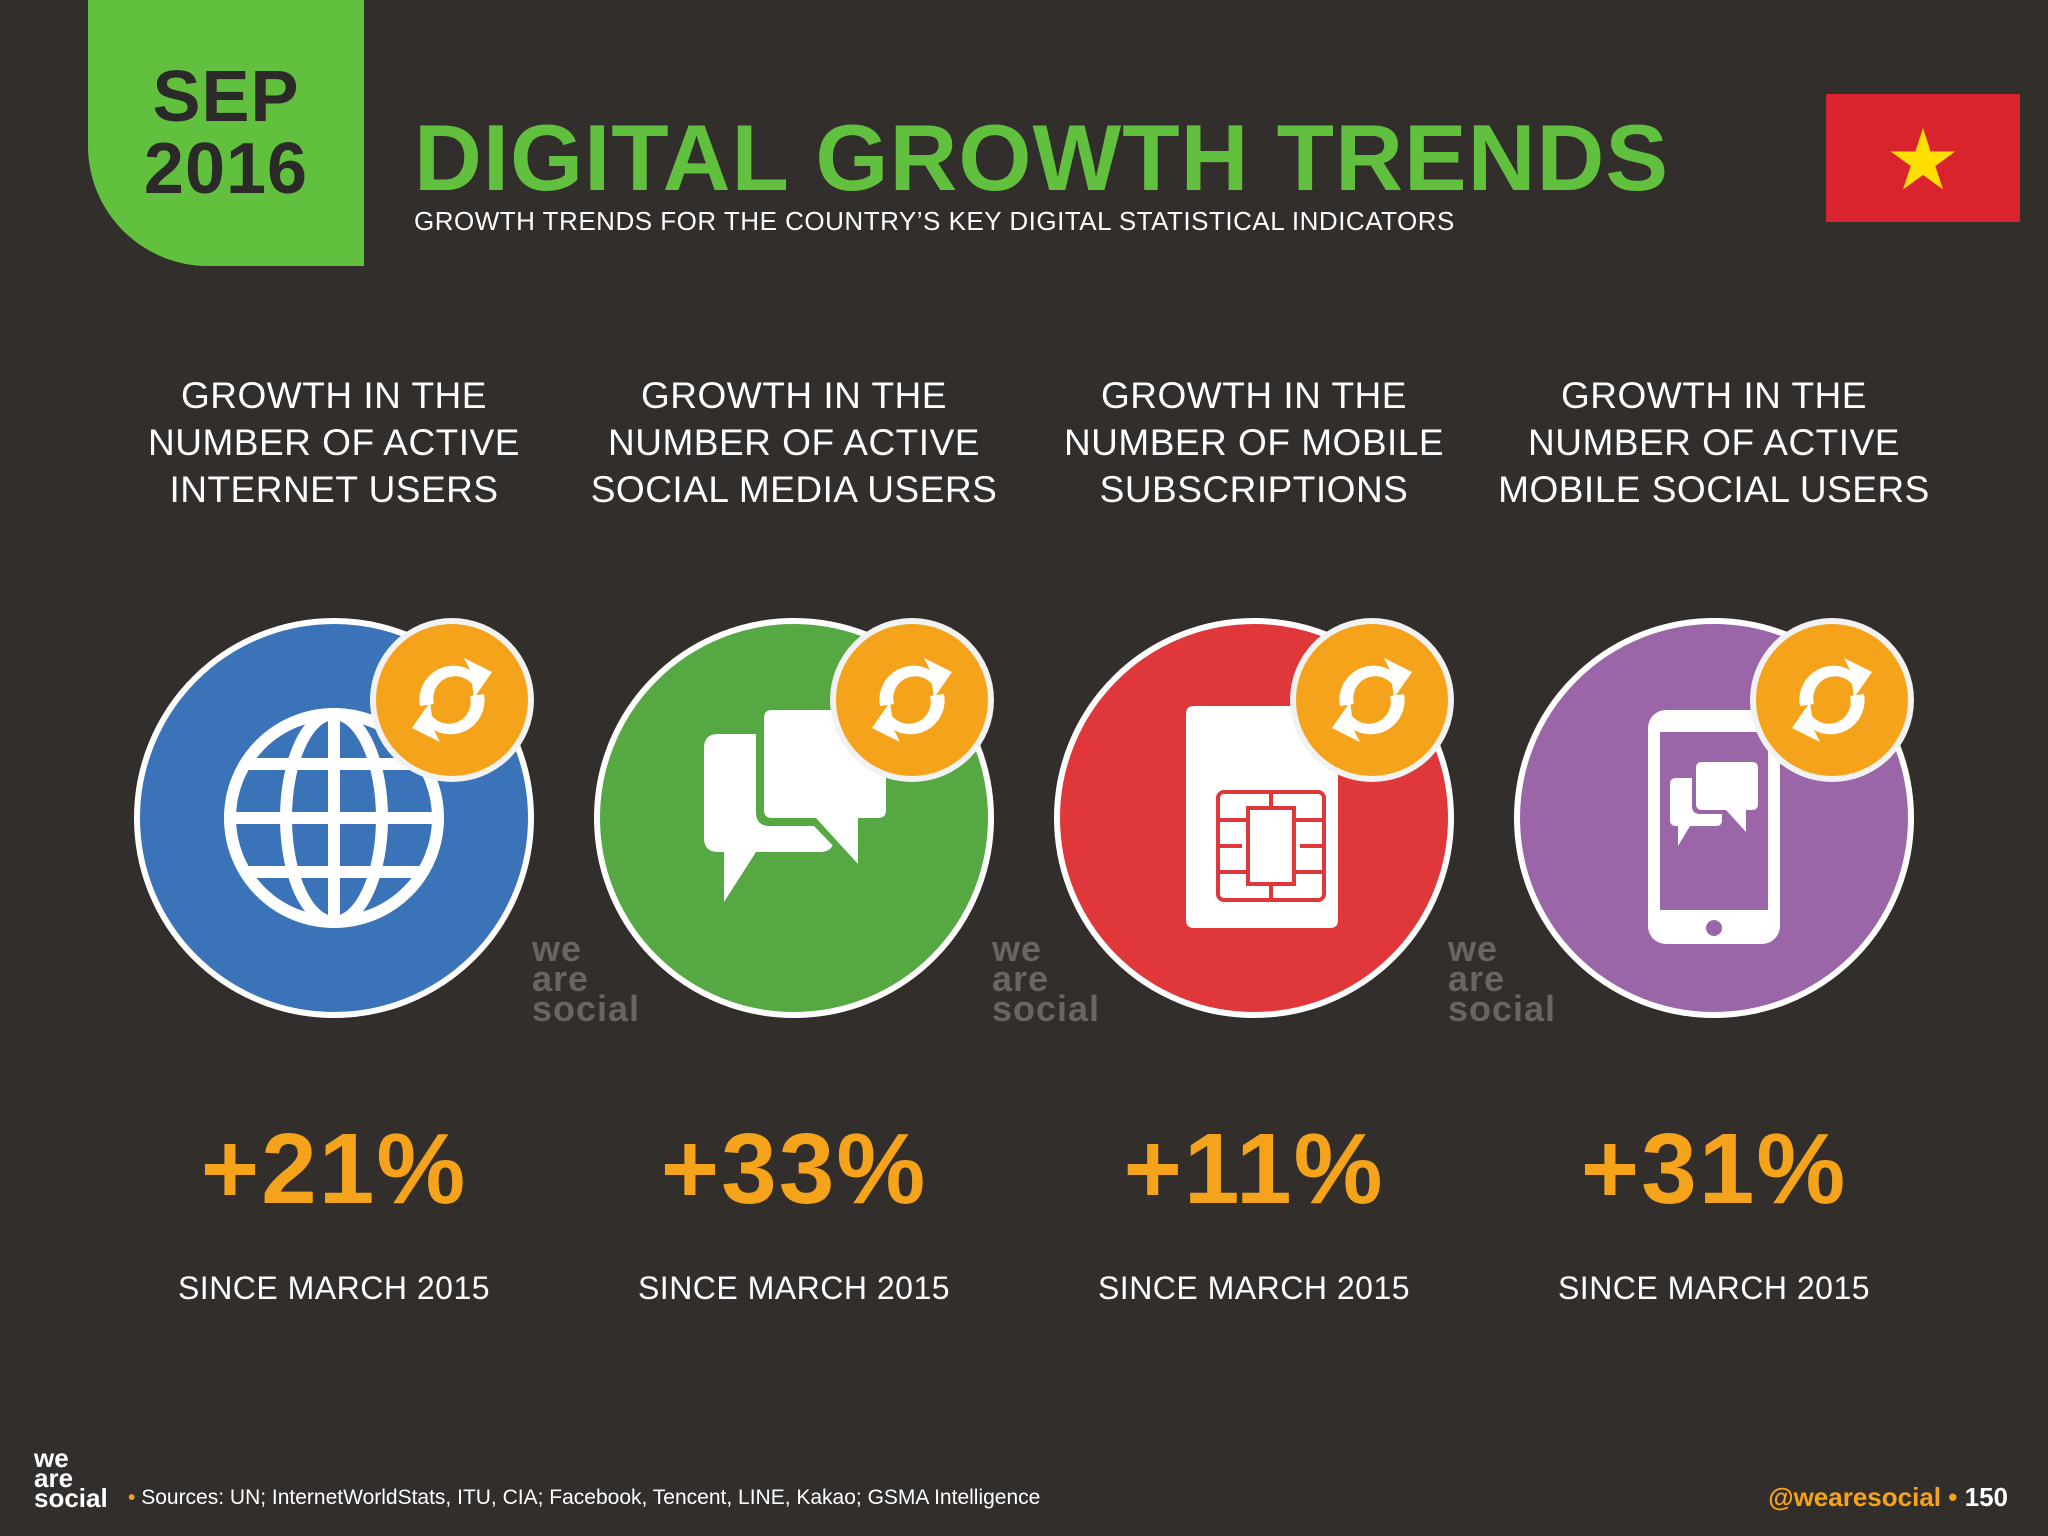  I want to click on footer-right: @wearesocial • 150, so click(1888, 1497).